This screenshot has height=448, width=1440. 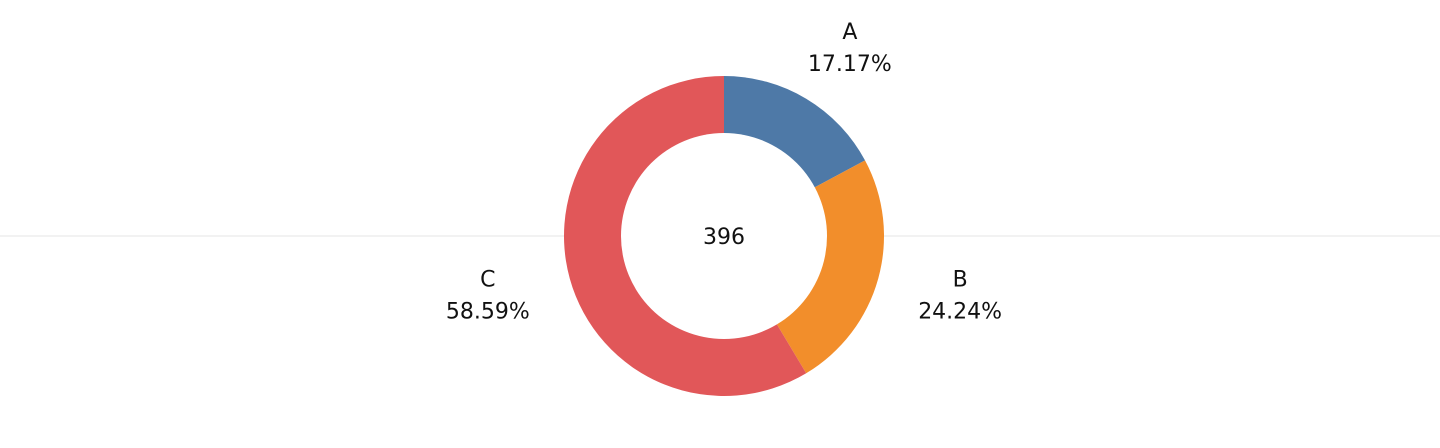 I want to click on center-total-label: 396, so click(x=724, y=237).